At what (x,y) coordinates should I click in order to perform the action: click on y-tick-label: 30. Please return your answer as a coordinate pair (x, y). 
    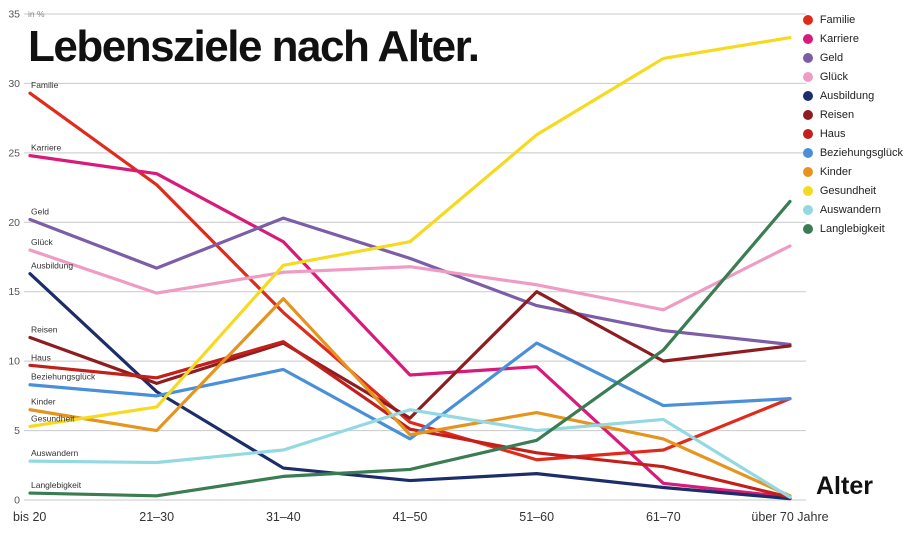
    Looking at the image, I should click on (14, 84).